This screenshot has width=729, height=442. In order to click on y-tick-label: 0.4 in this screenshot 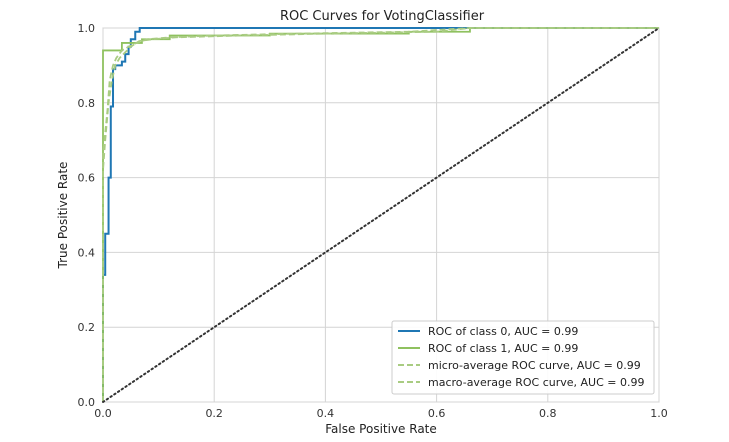, I will do `click(87, 252)`.